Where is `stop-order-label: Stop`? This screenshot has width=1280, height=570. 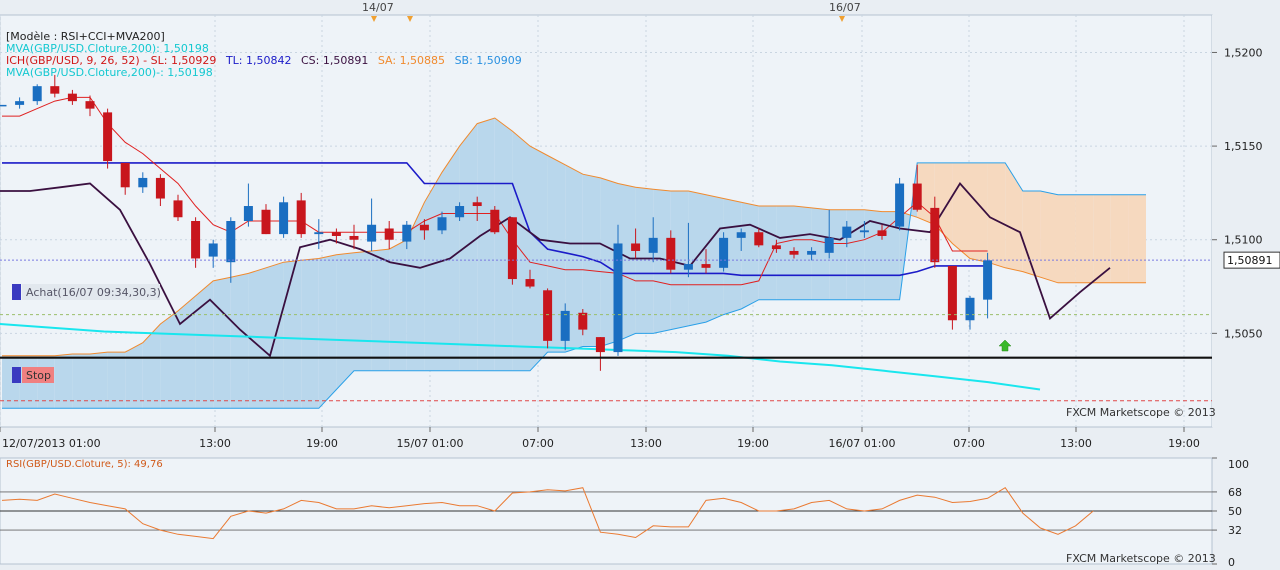 stop-order-label: Stop is located at coordinates (33, 375).